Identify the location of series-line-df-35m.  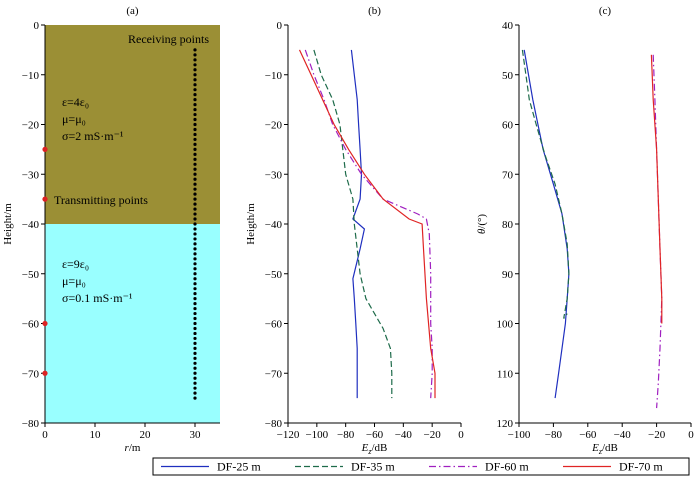
(353, 224).